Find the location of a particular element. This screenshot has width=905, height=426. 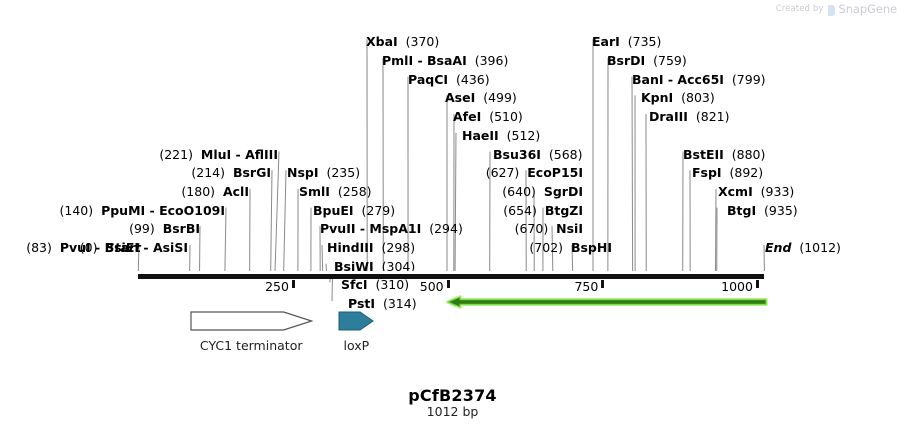

restriction-site-label: AseI (499) is located at coordinates (481, 98).